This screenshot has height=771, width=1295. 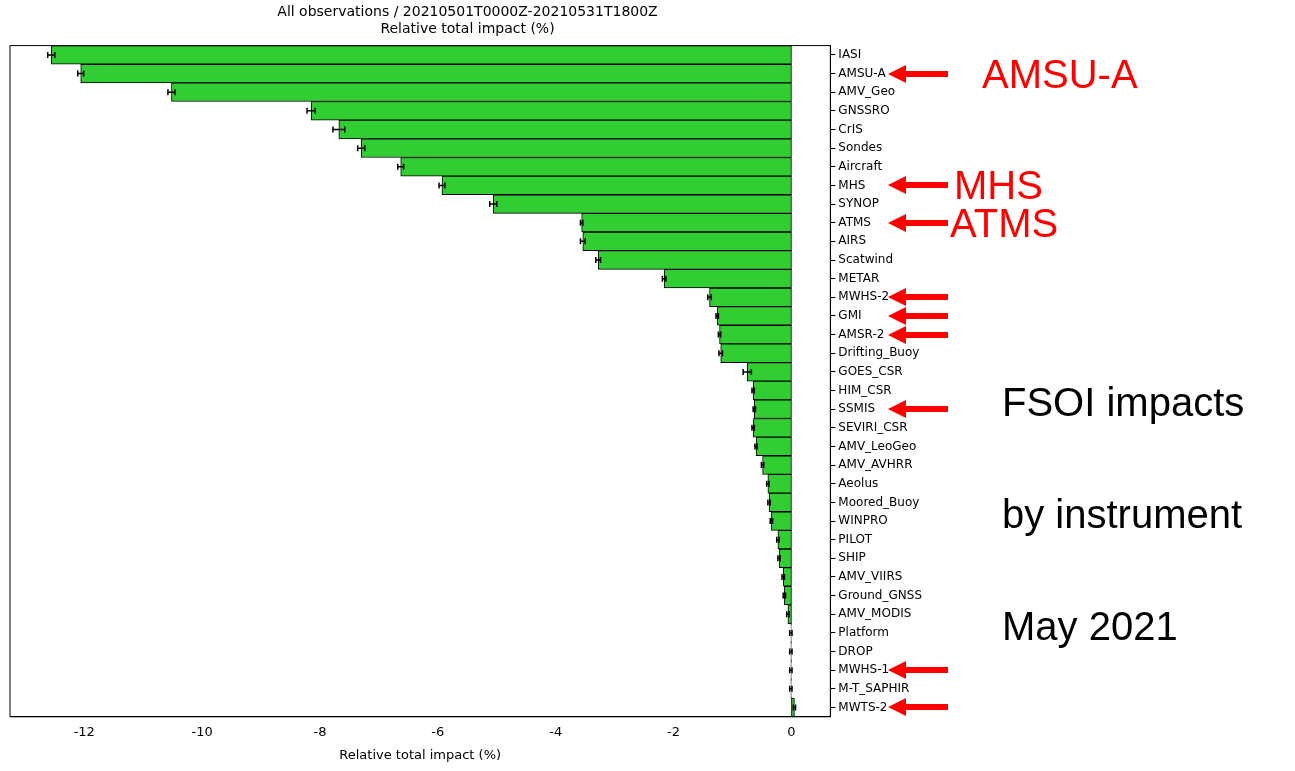 What do you see at coordinates (202, 731) in the screenshot?
I see `x-tick-label: -10` at bounding box center [202, 731].